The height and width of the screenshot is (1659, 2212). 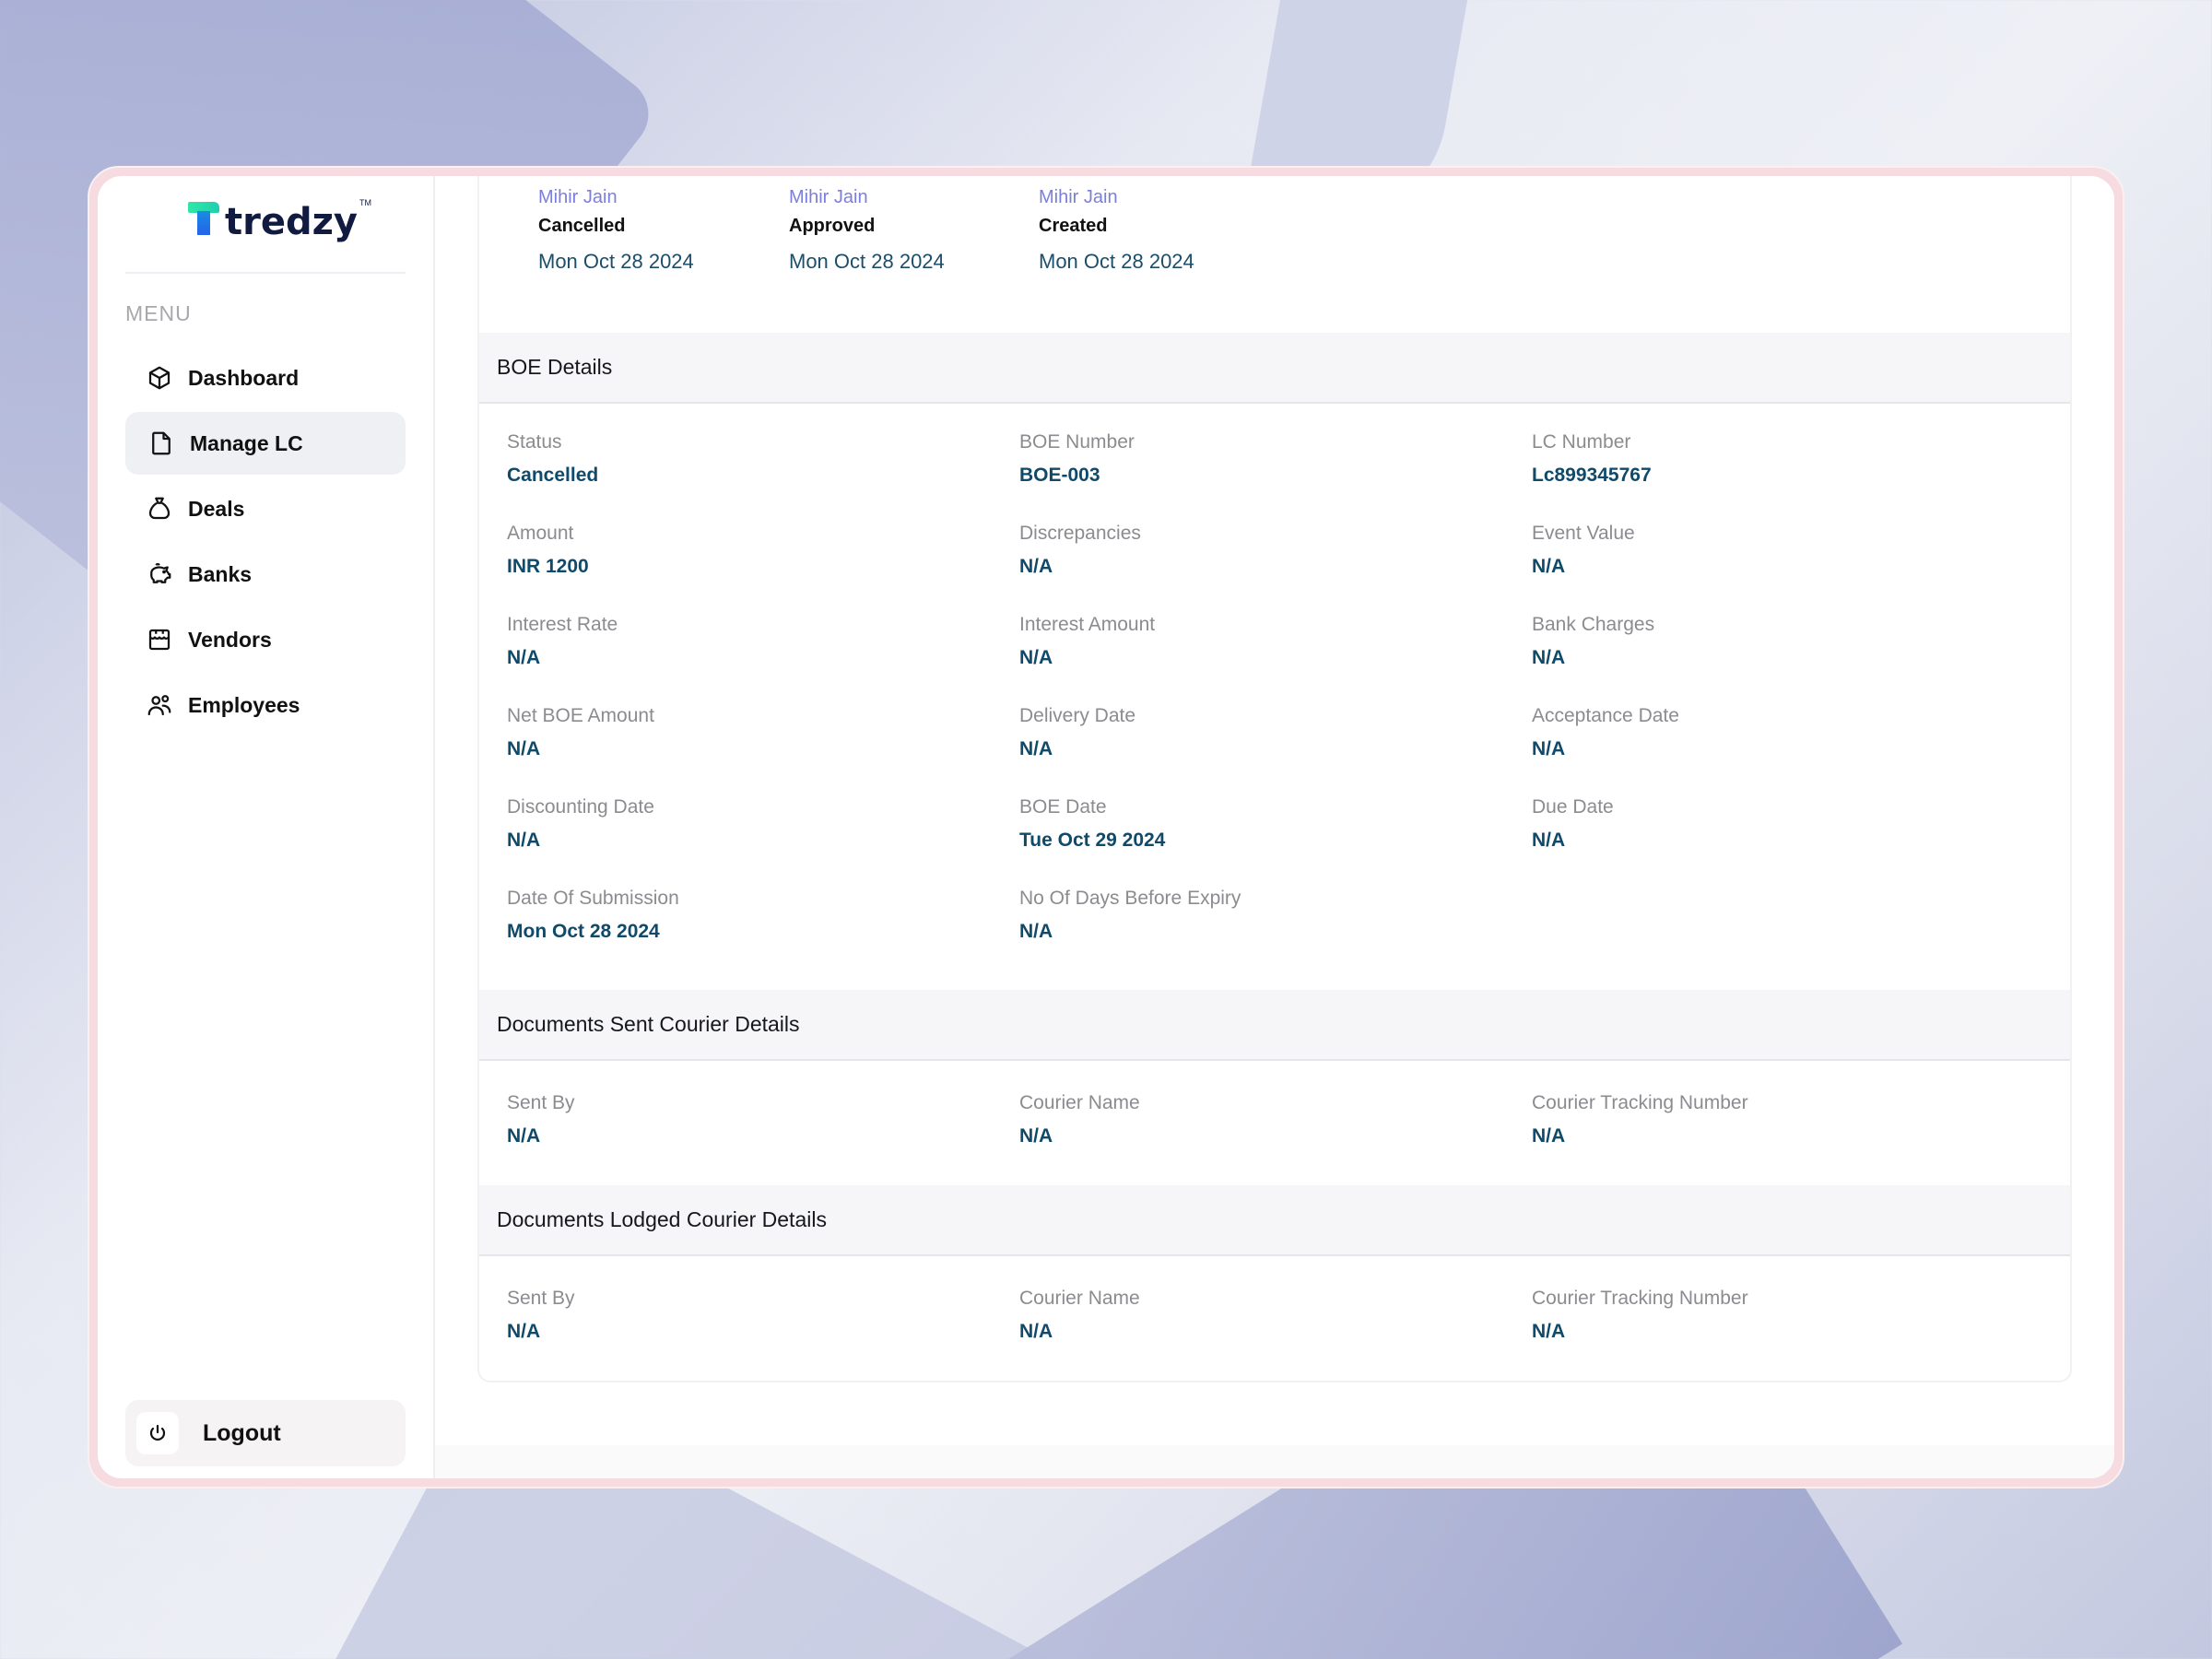 I want to click on section-header-docs-lodged: Documents Lodged Courier Details, so click(x=1274, y=1220).